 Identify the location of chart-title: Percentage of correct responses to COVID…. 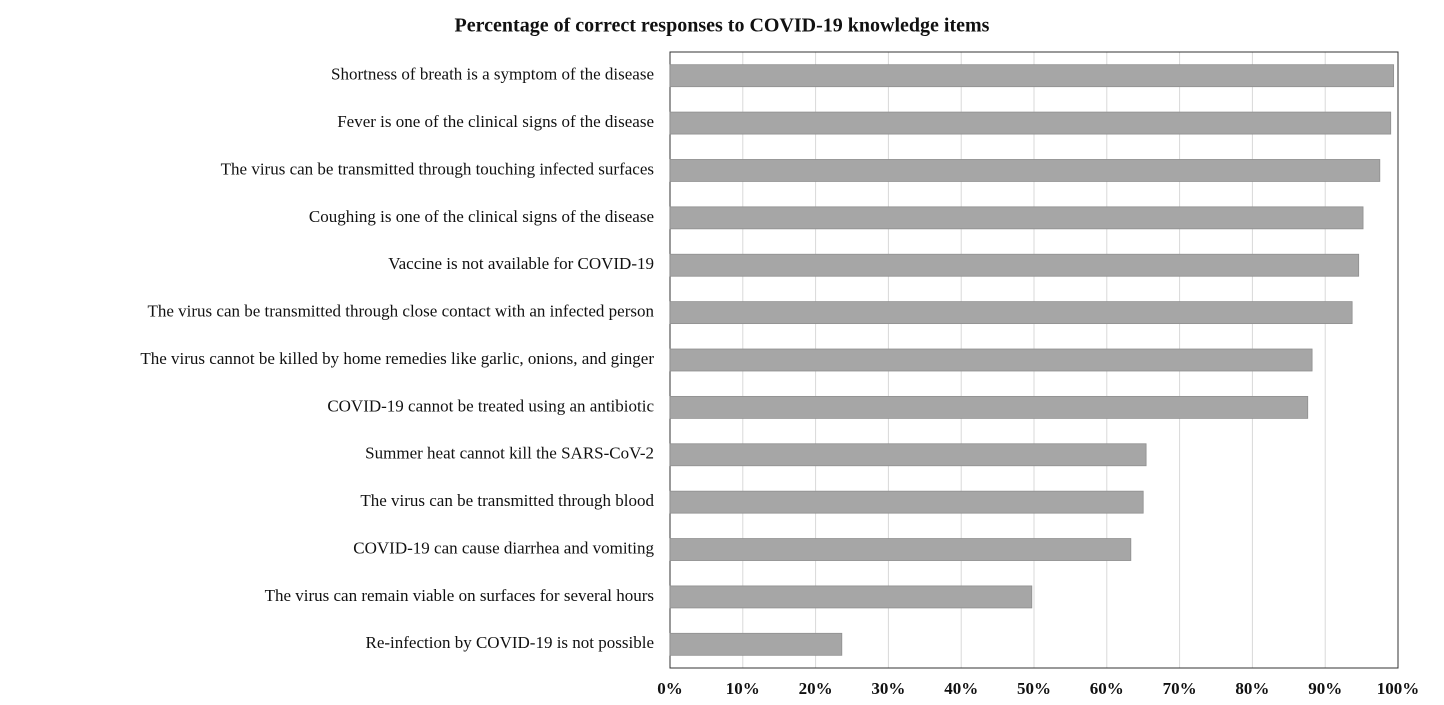
(722, 26).